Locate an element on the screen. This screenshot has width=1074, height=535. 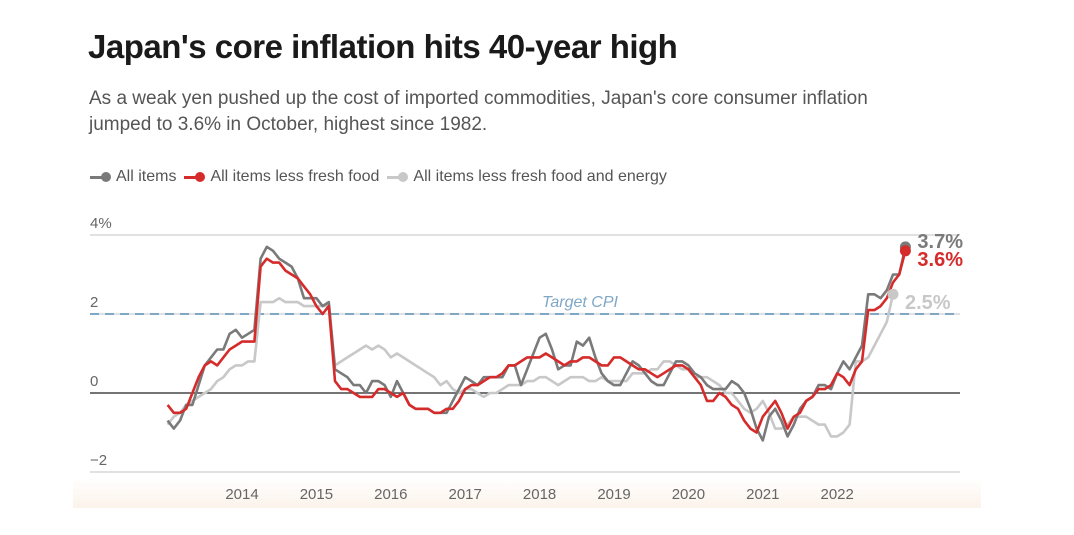
series-end-markers: 2.5% 3.7%3.6% is located at coordinates (925, 272).